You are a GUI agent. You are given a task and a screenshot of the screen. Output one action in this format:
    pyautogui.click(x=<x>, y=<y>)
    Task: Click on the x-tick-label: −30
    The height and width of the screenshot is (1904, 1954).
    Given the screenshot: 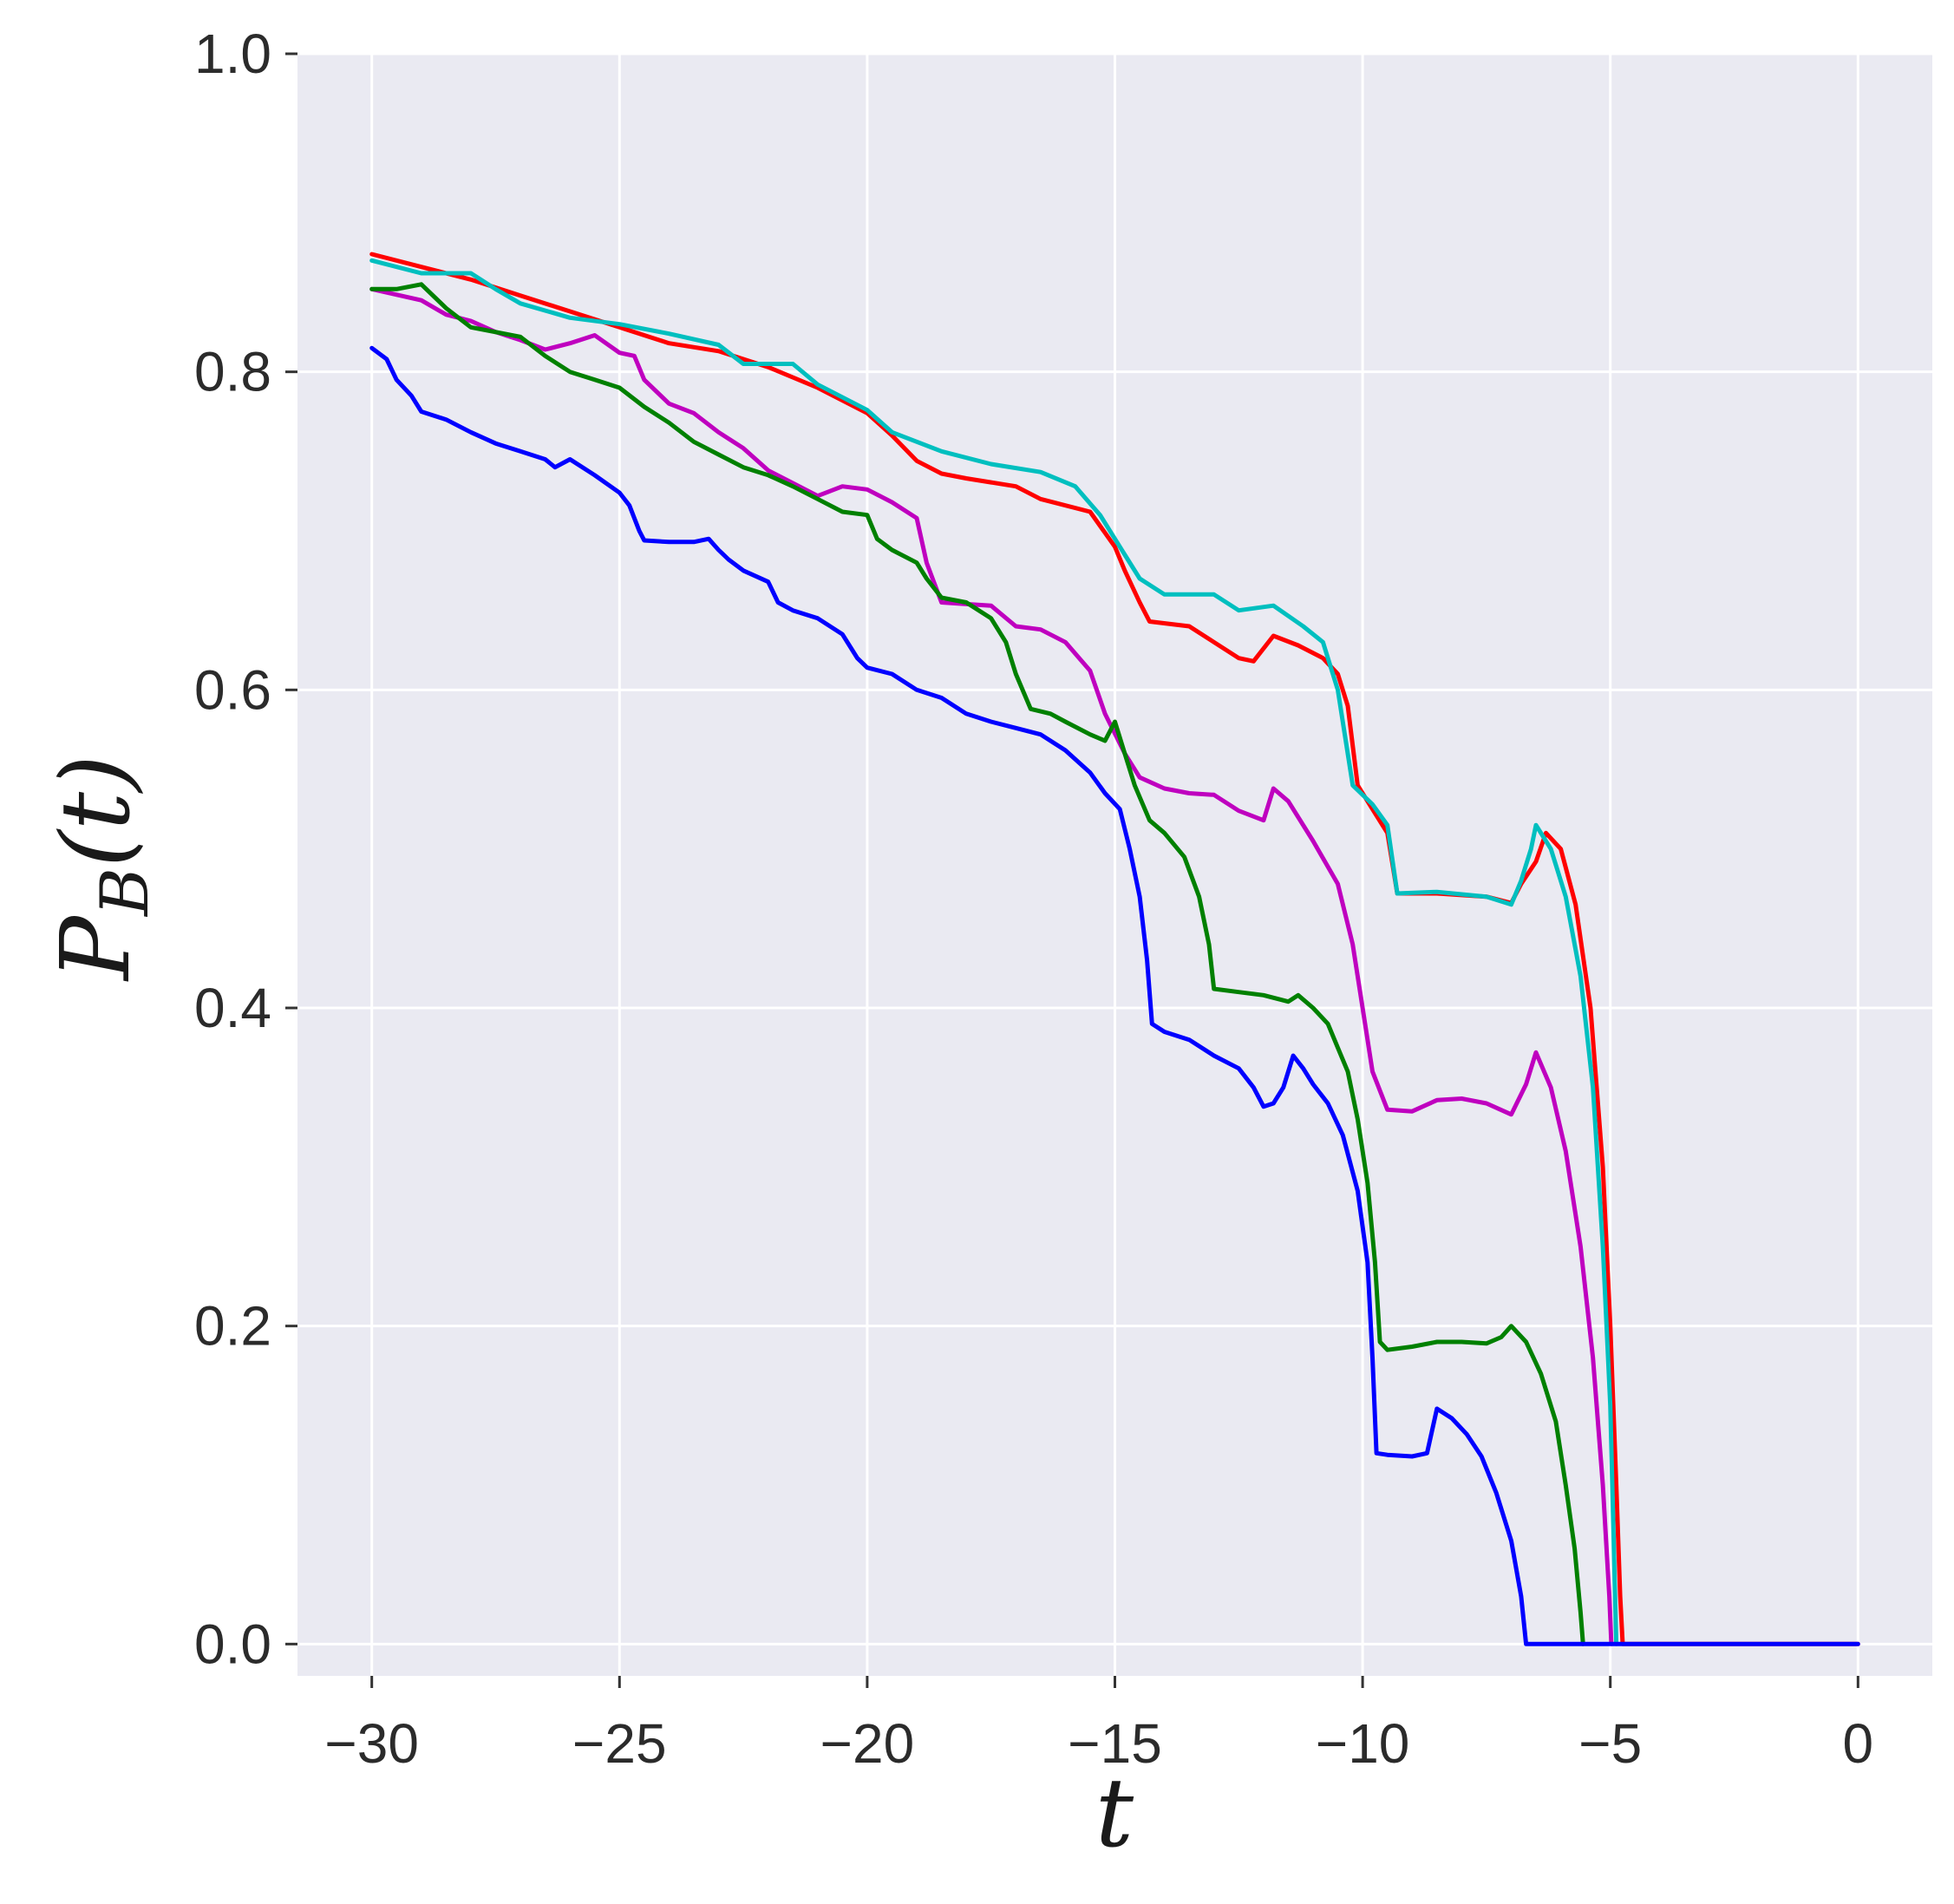 What is the action you would take?
    pyautogui.click(x=371, y=1743)
    